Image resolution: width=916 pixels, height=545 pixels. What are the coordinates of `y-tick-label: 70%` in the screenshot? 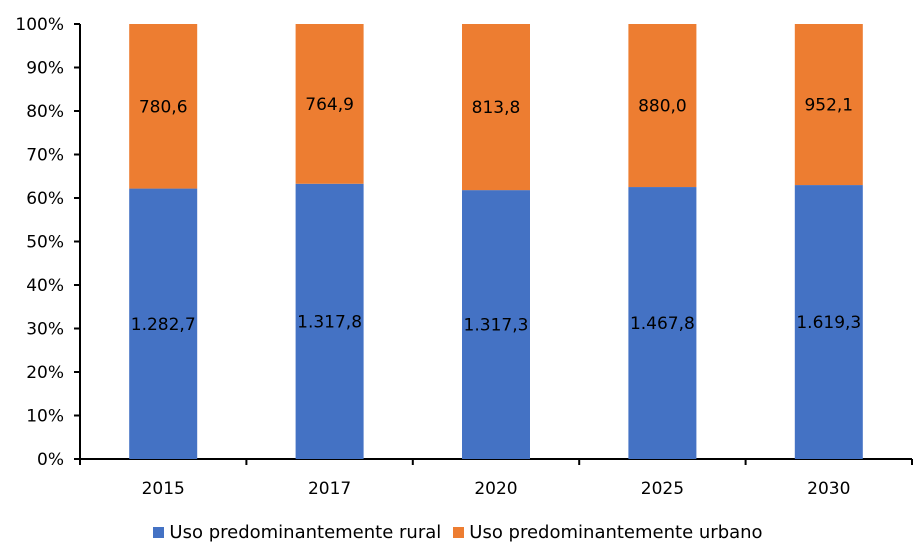 It's located at (45, 156).